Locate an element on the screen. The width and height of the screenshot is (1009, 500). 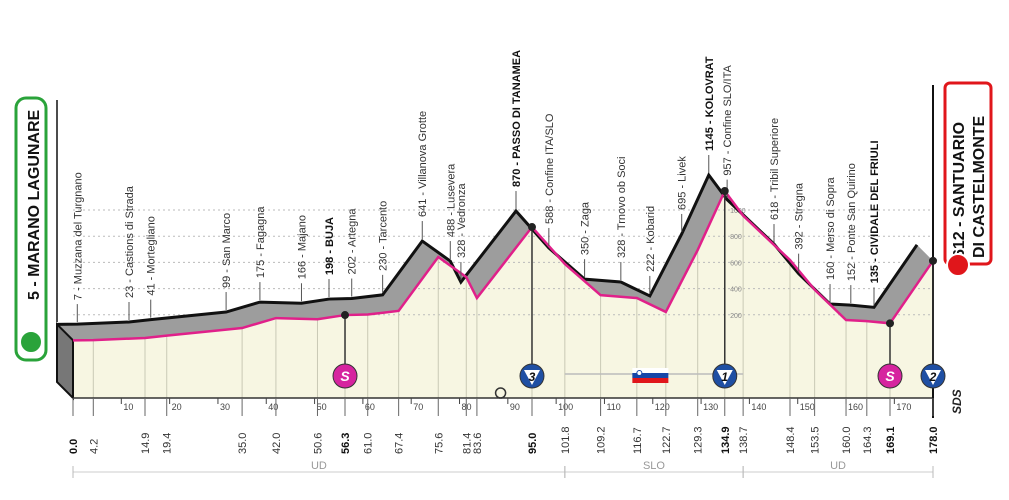
waypoint-label: 166 - Majano is located at coordinates (302, 247).